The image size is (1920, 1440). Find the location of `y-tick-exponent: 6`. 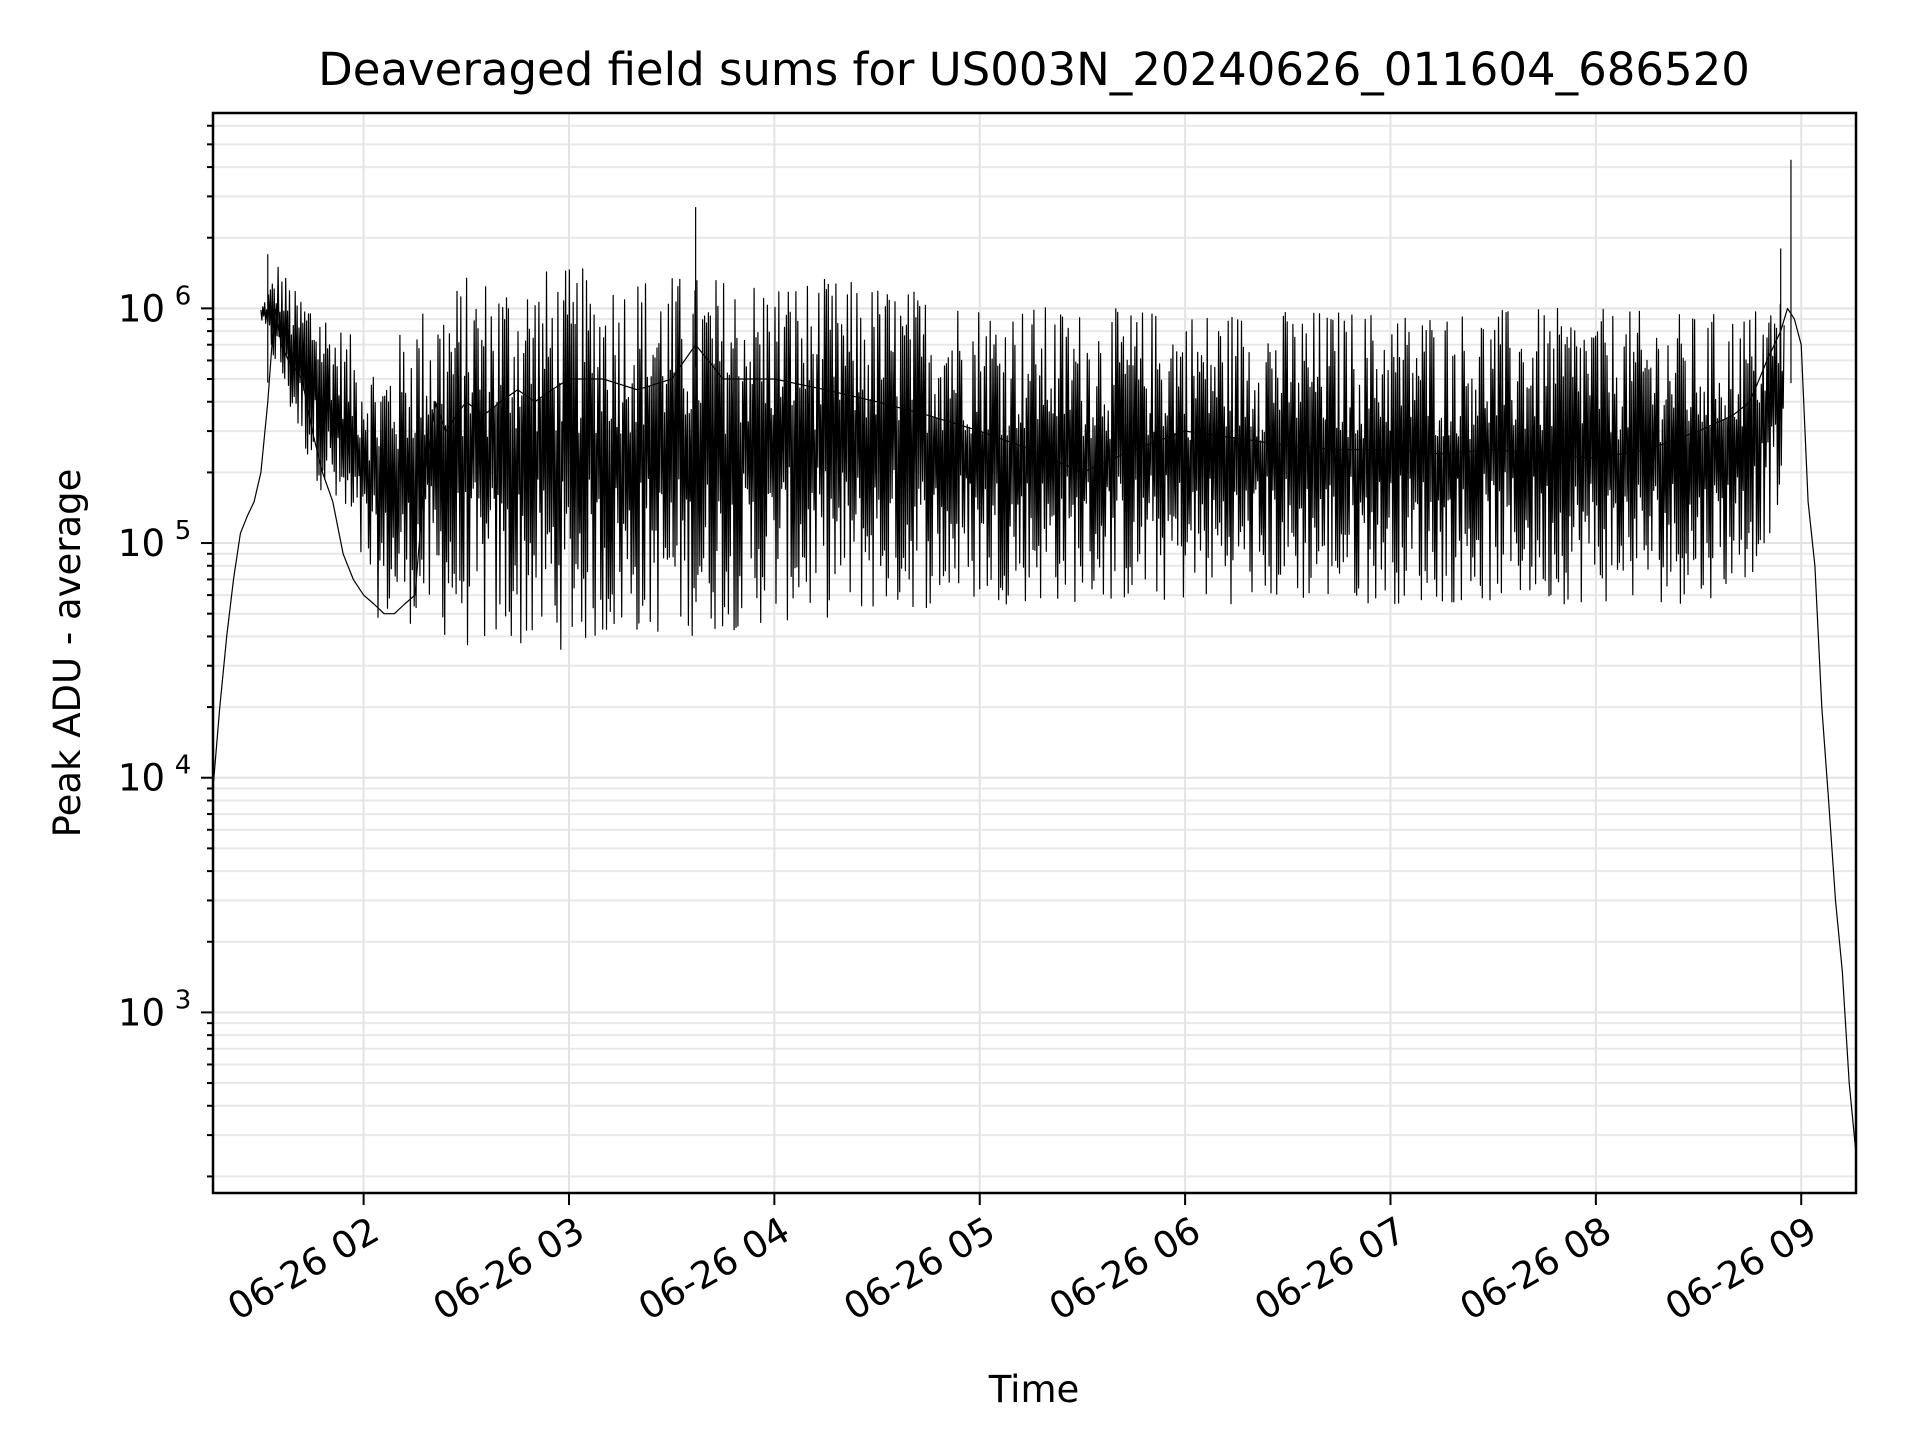

y-tick-exponent: 6 is located at coordinates (183, 296).